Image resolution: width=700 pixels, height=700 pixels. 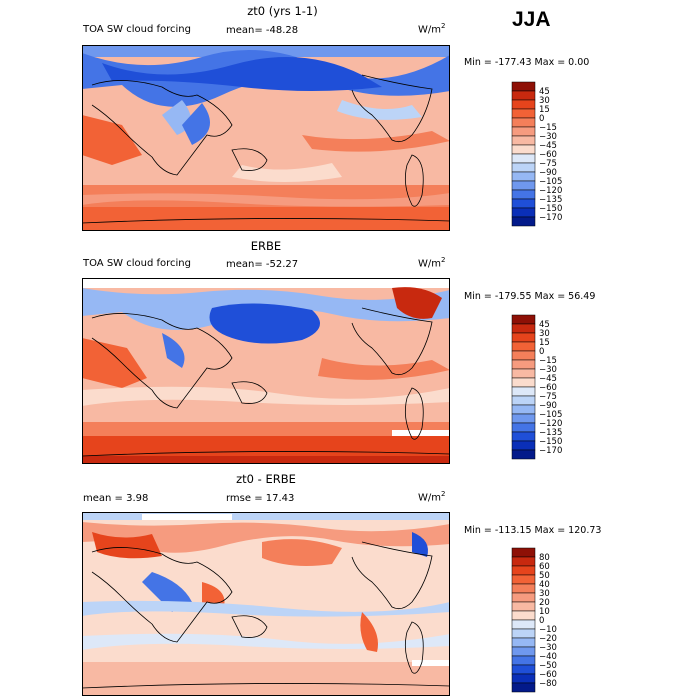 What do you see at coordinates (530, 296) in the screenshot?
I see `panel-2-min-max: Min = -179.55 Max = 56.49` at bounding box center [530, 296].